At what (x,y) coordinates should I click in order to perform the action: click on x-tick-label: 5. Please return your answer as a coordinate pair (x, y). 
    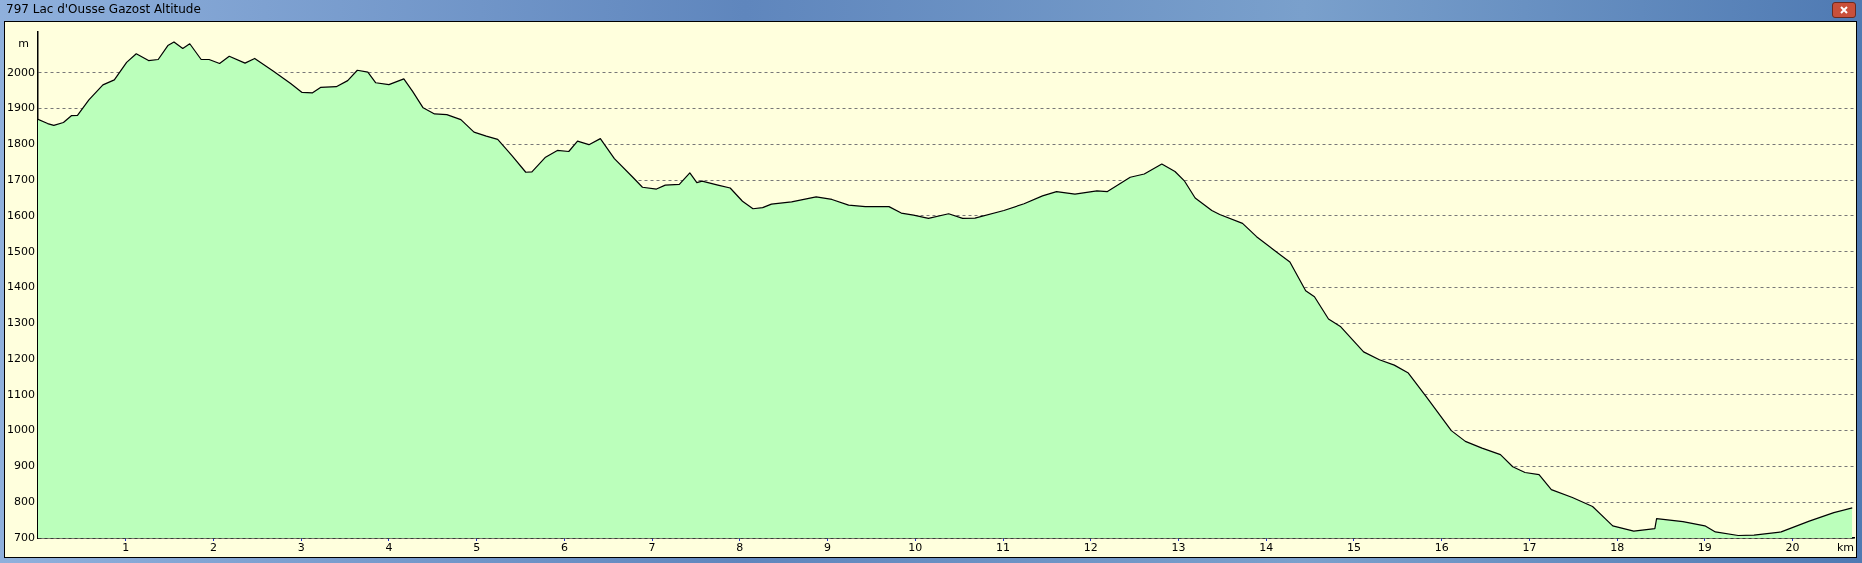
    Looking at the image, I should click on (477, 548).